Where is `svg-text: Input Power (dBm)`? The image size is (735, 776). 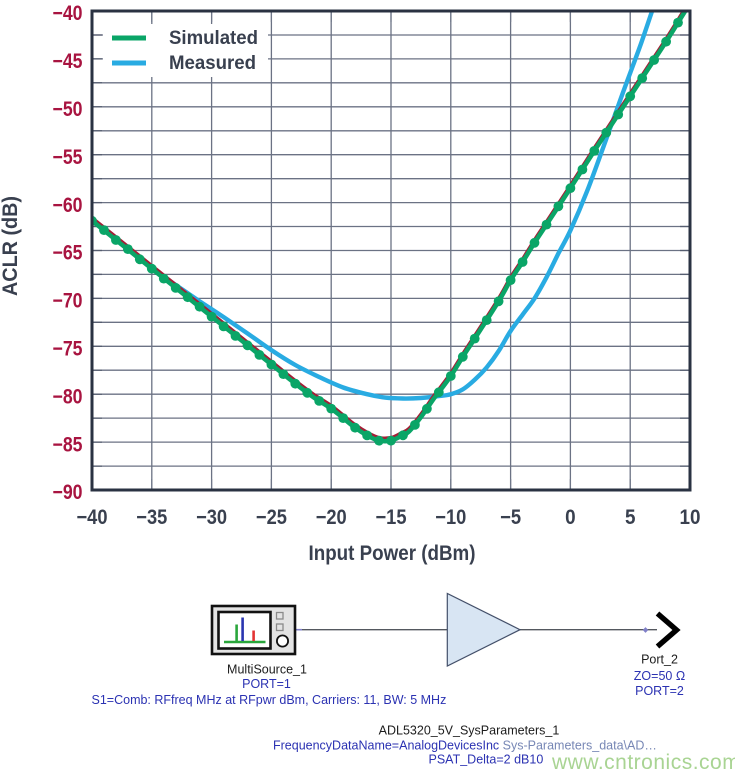 svg-text: Input Power (dBm) is located at coordinates (392, 553).